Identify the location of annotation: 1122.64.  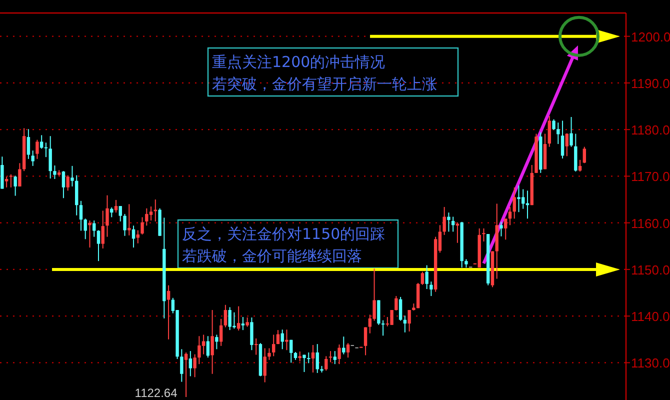
(156, 393).